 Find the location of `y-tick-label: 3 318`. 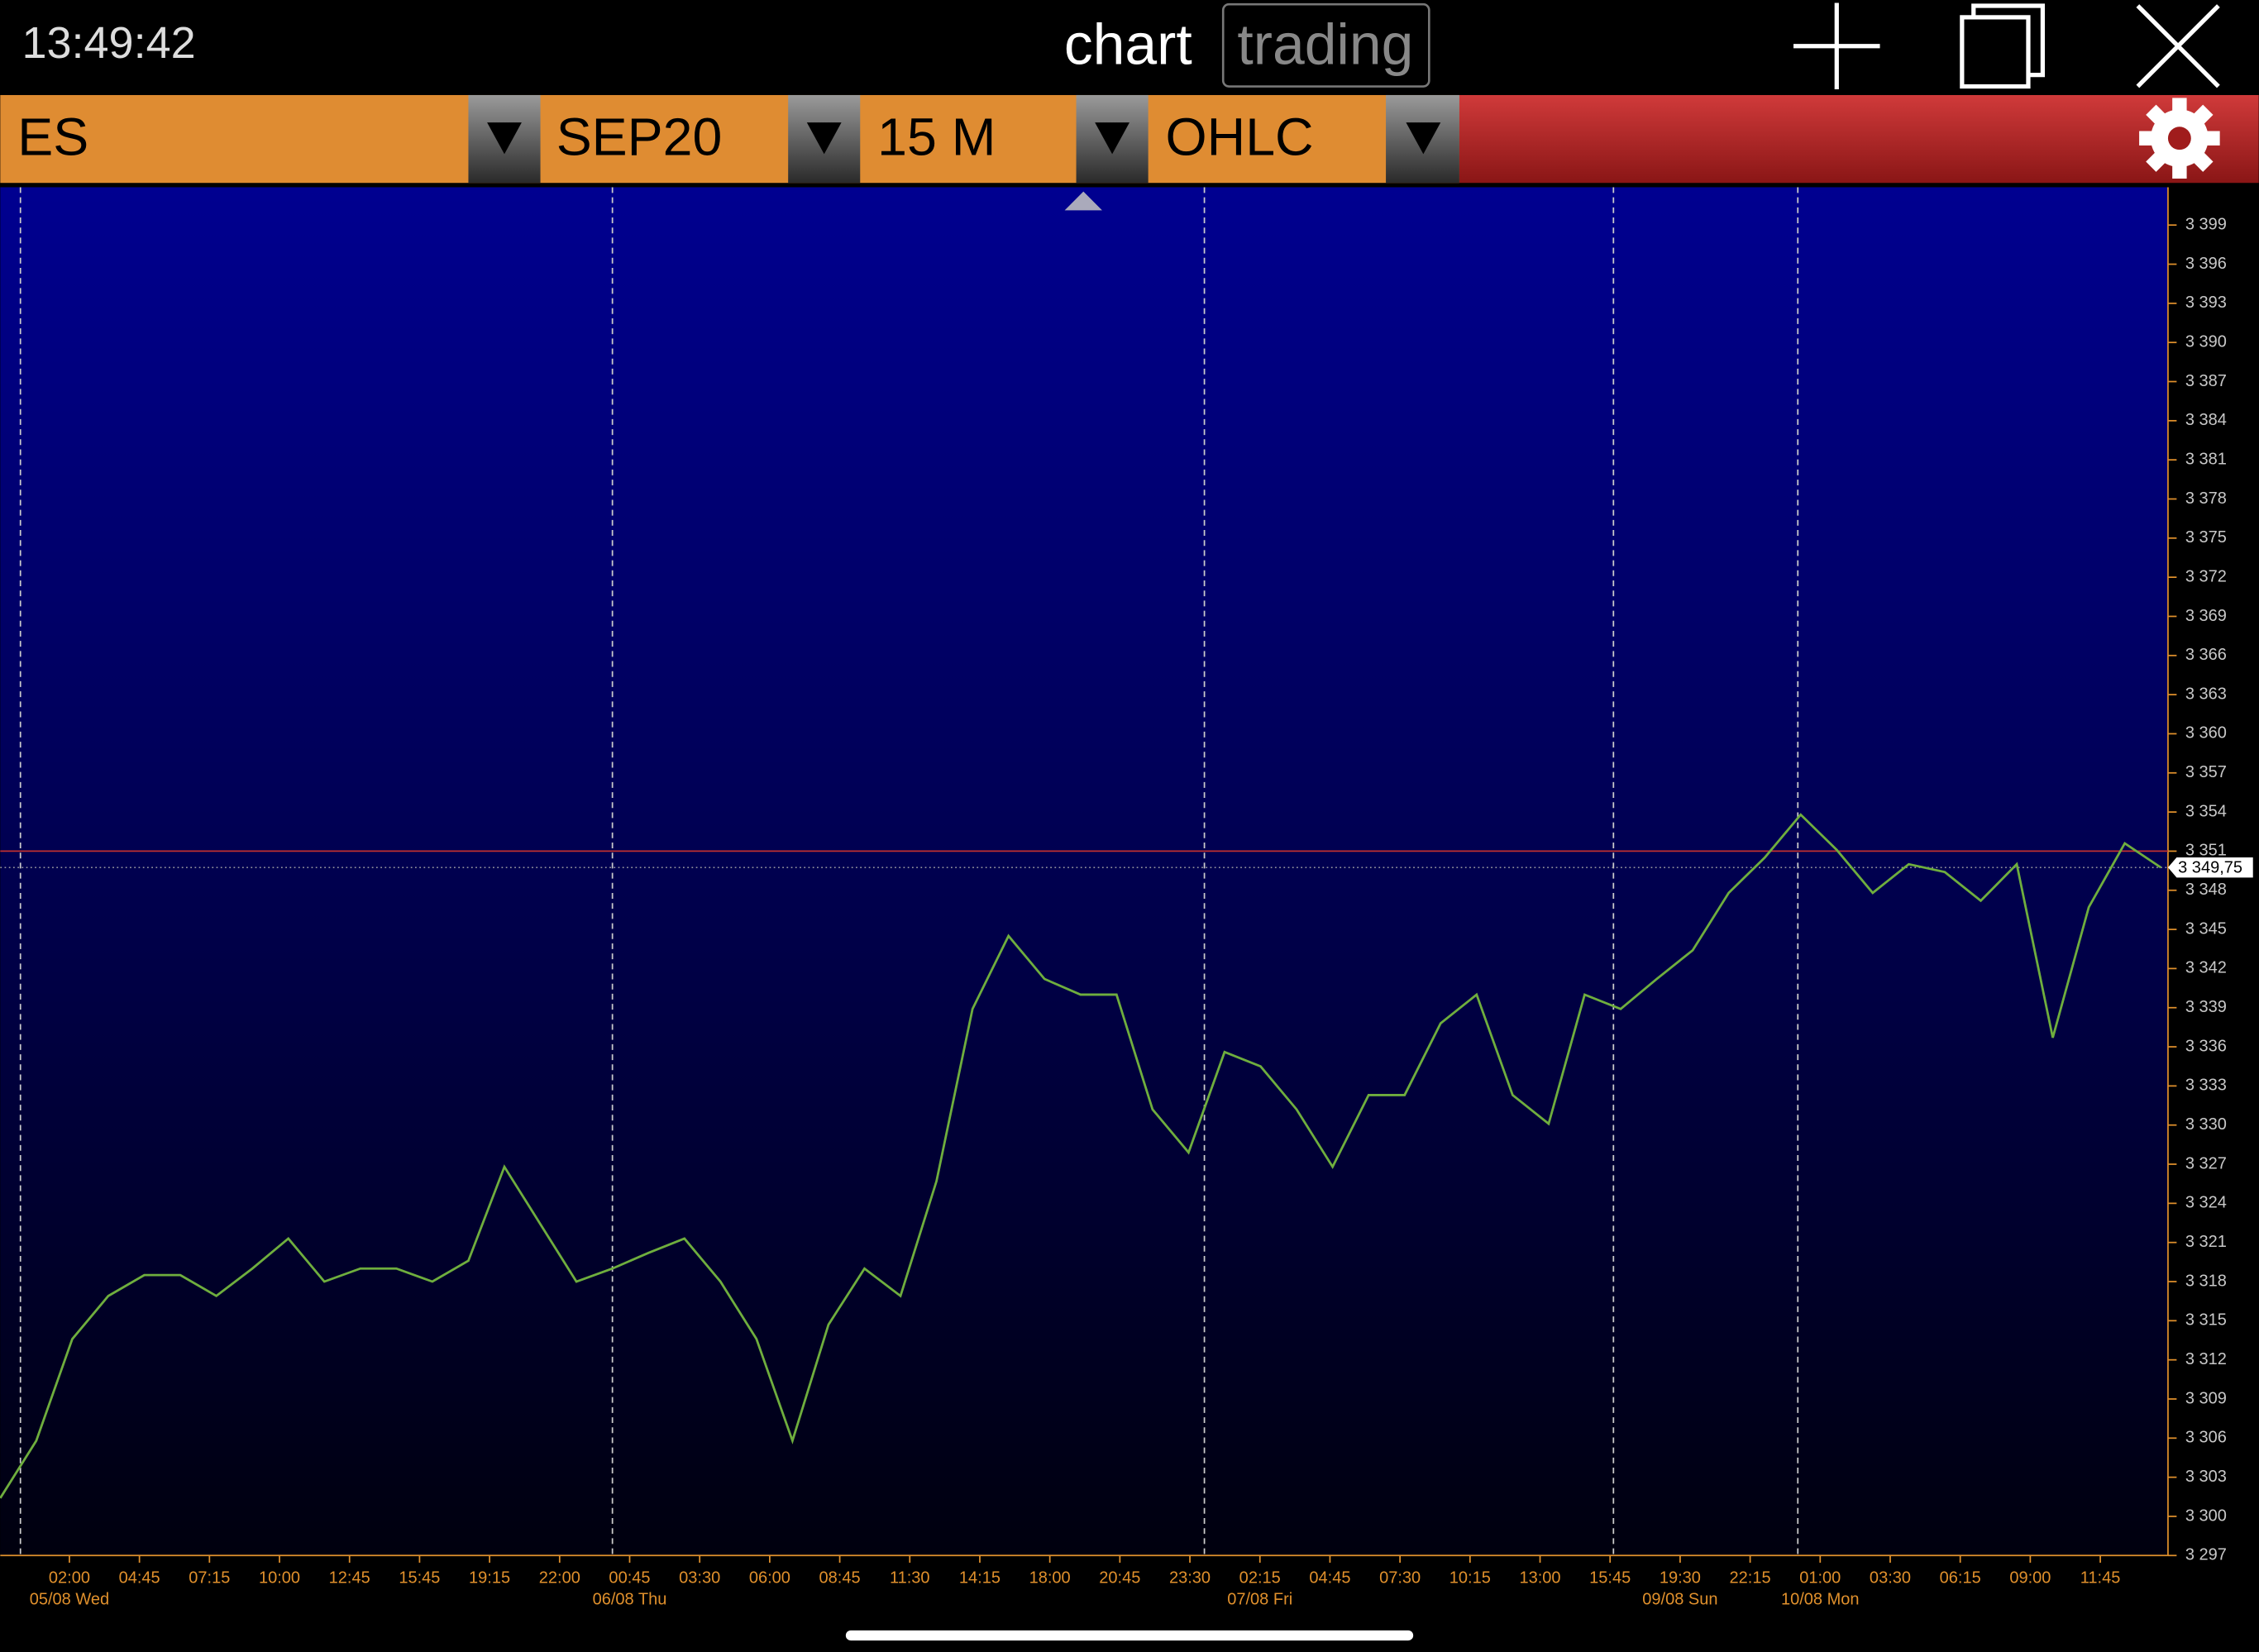

y-tick-label: 3 318 is located at coordinates (2206, 1281).